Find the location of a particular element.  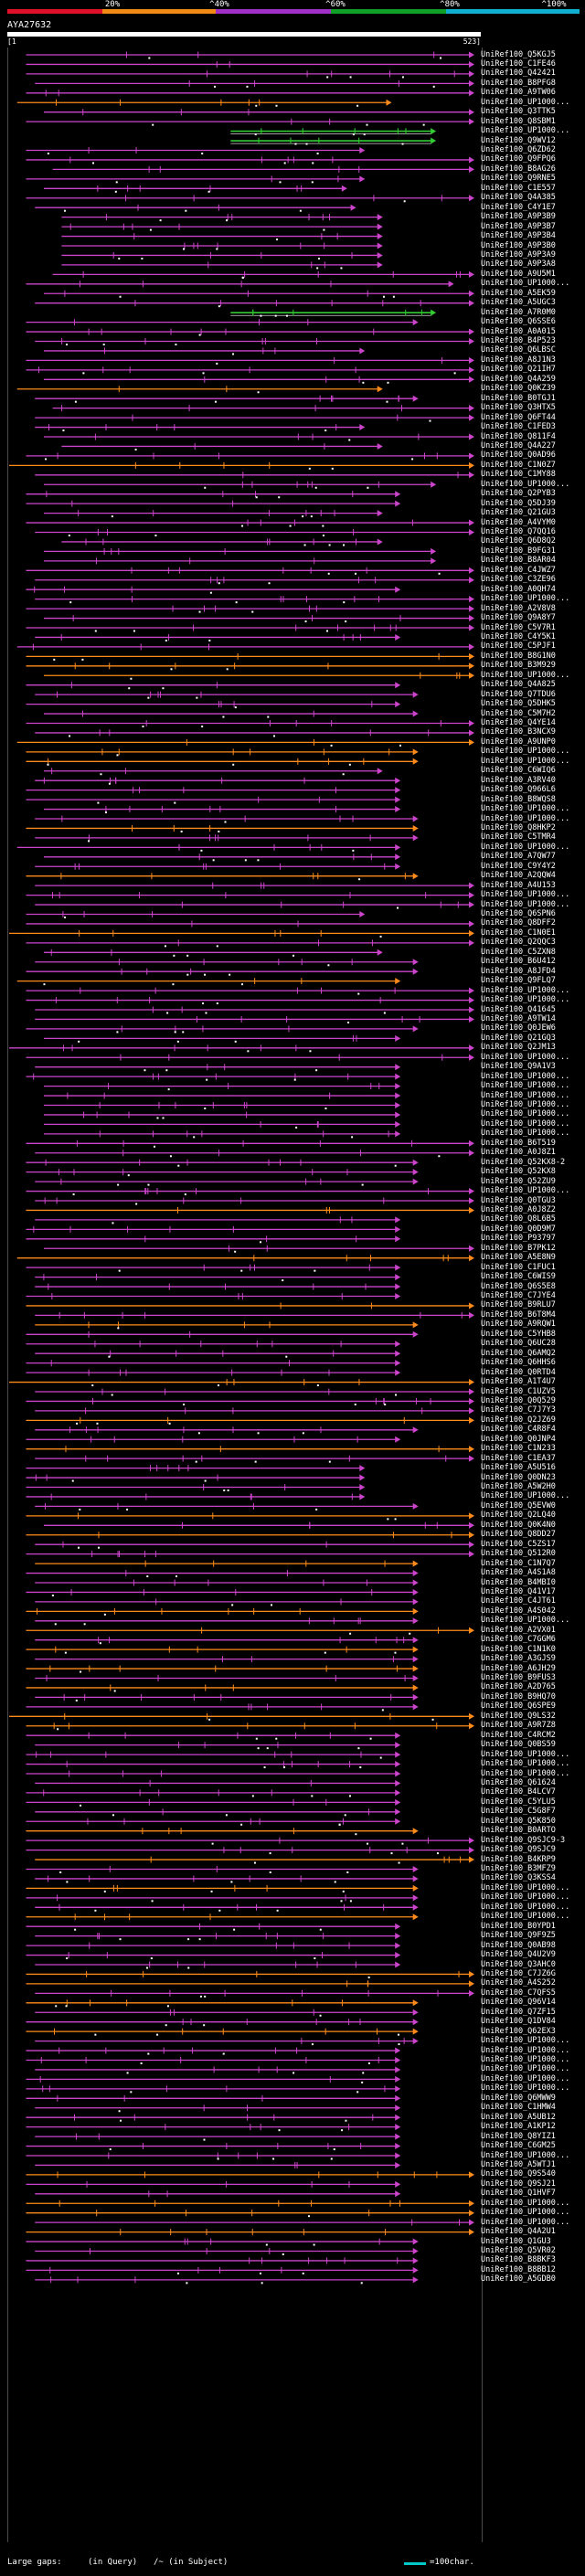

hit-label: UniRef100_A2VX01 is located at coordinates (518, 1630).